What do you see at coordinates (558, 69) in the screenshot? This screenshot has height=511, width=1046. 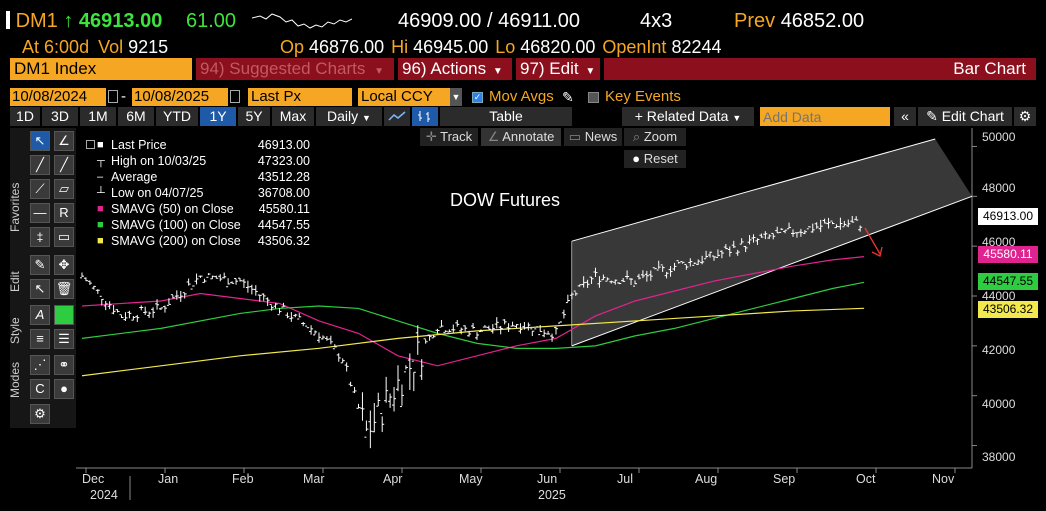 I see `edit-menu: 97) Edit ▼` at bounding box center [558, 69].